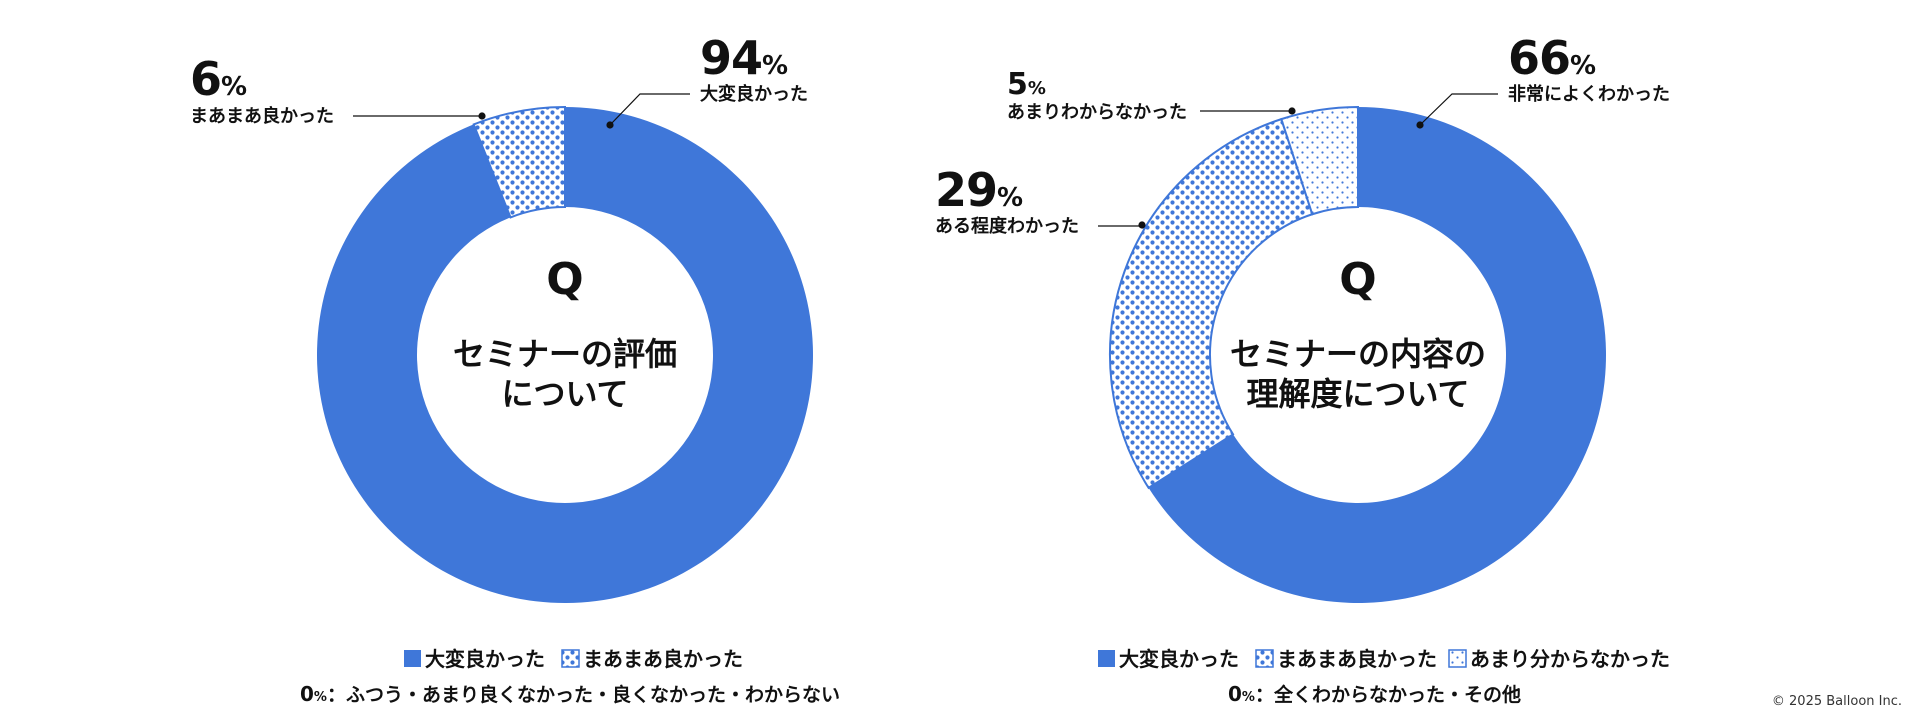 The height and width of the screenshot is (724, 1920). What do you see at coordinates (1264, 658) in the screenshot?
I see `legend-2-swatch-dense` at bounding box center [1264, 658].